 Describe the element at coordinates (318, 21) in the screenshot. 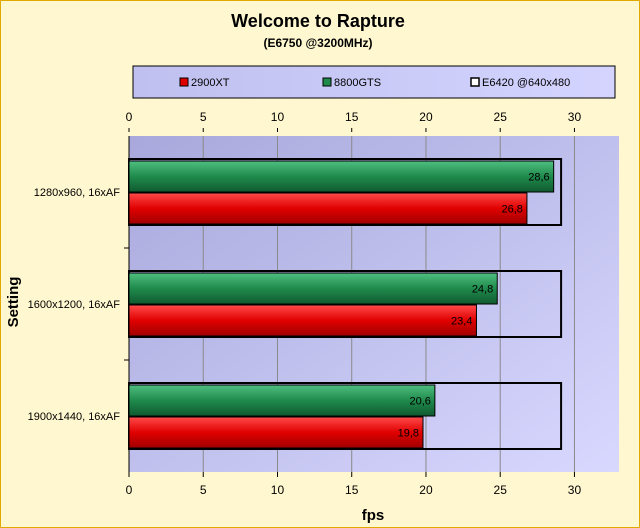

I see `chart-title: Welcome to Rapture` at that location.